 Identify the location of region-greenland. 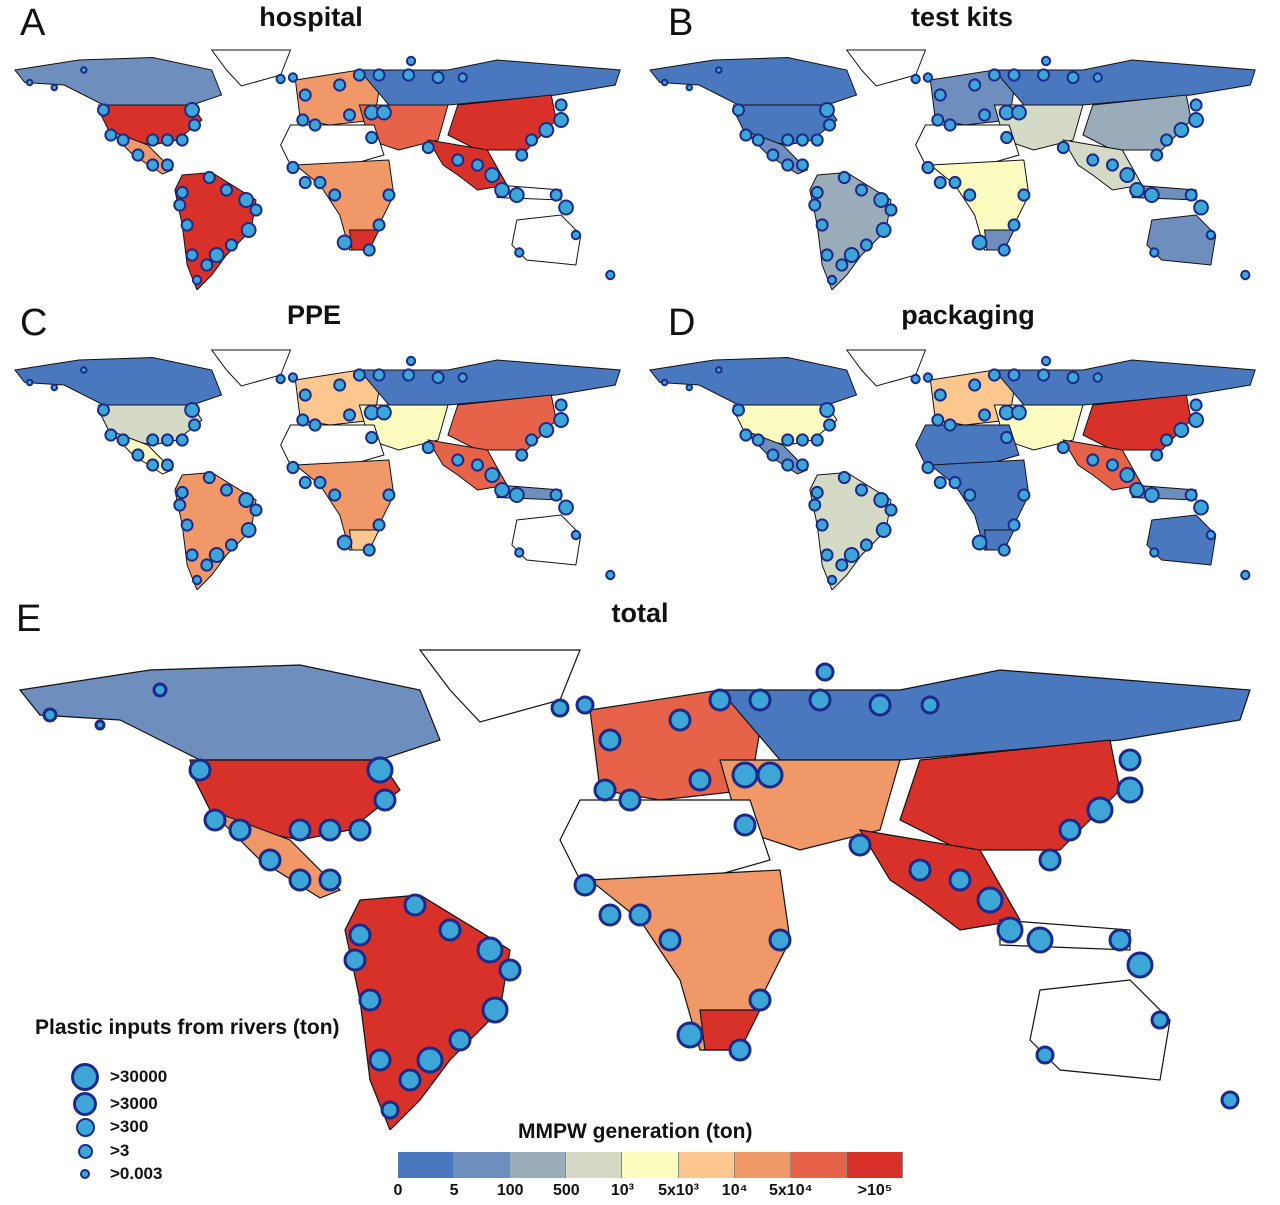
(886, 68).